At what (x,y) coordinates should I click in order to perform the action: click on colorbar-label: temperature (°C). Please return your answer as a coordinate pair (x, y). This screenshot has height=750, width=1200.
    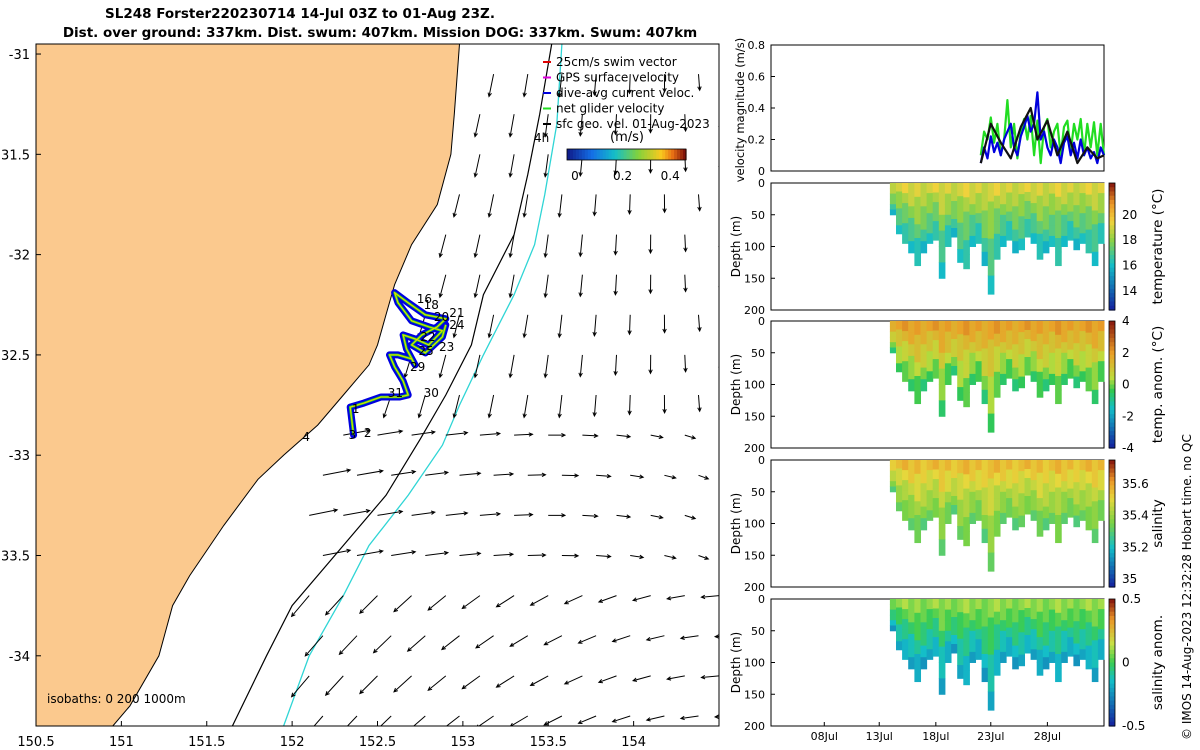
    Looking at the image, I should click on (1158, 247).